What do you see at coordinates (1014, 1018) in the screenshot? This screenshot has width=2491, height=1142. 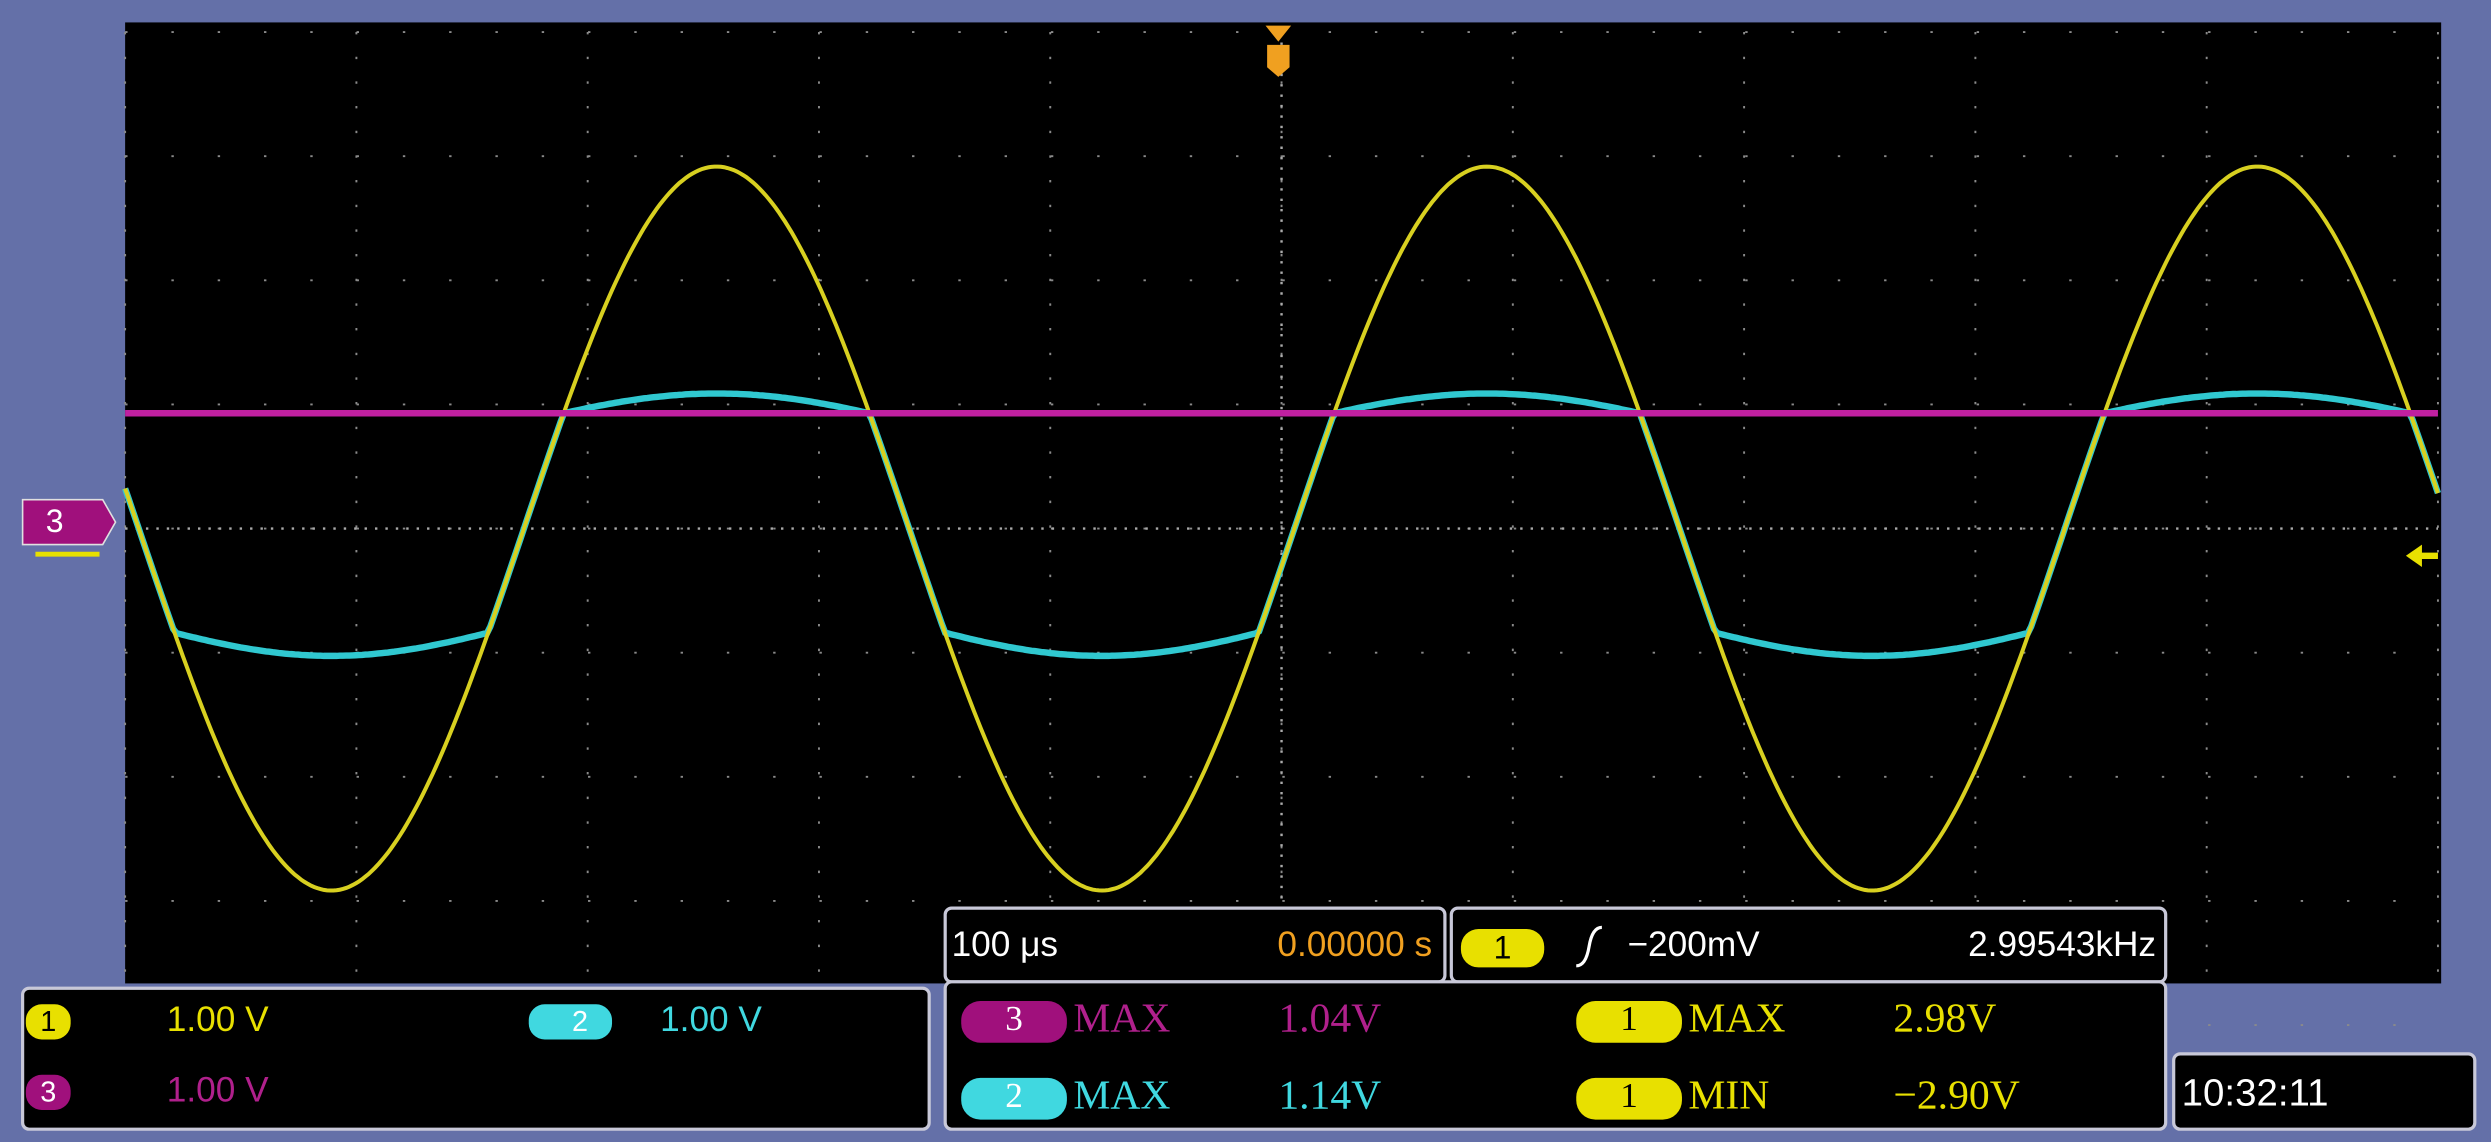 I see `measurement-channel: 3` at bounding box center [1014, 1018].